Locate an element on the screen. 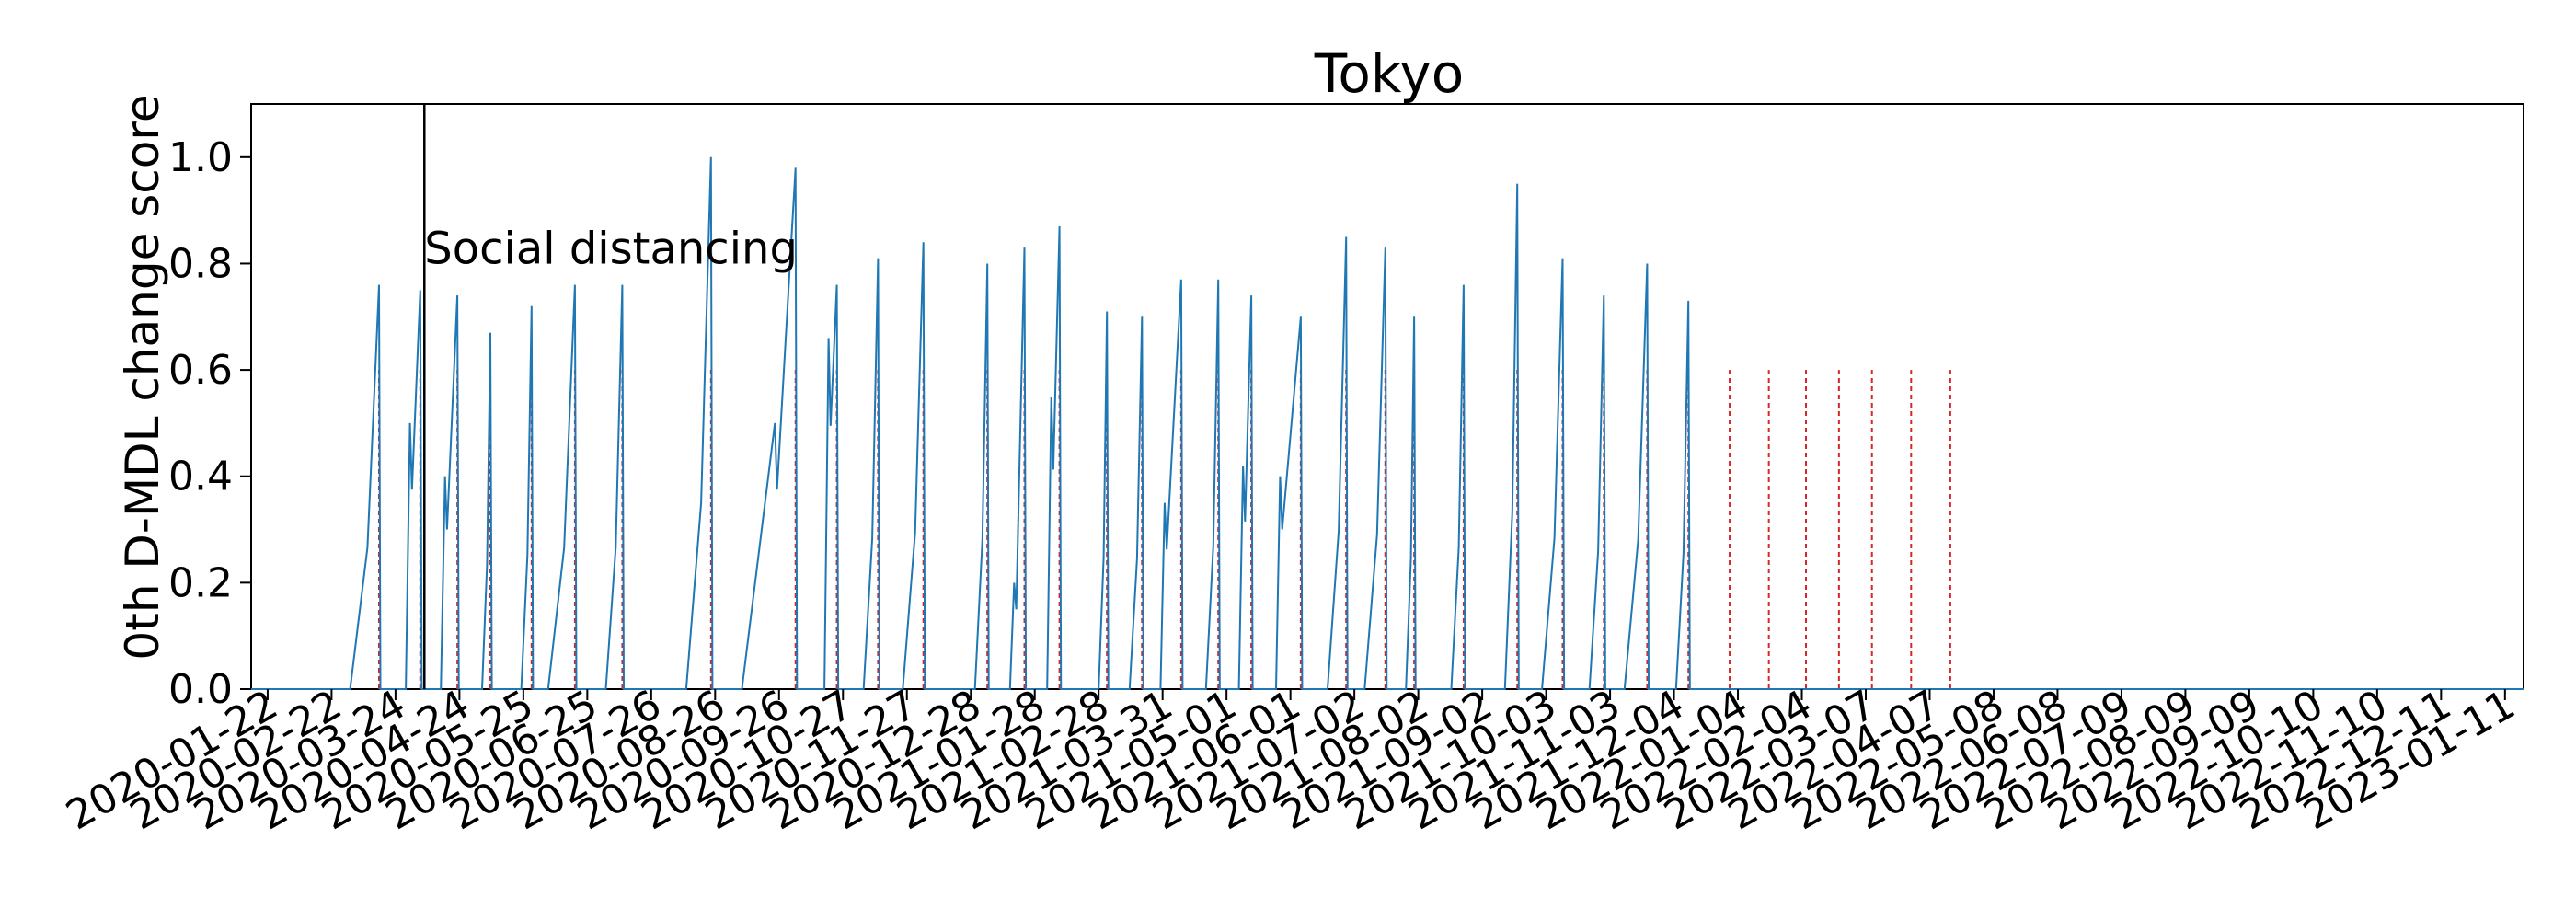 This screenshot has height=920, width=2576. y-axis: 0.0 0.2 0.4 0.6 0.8 1.0 is located at coordinates (209, 423).